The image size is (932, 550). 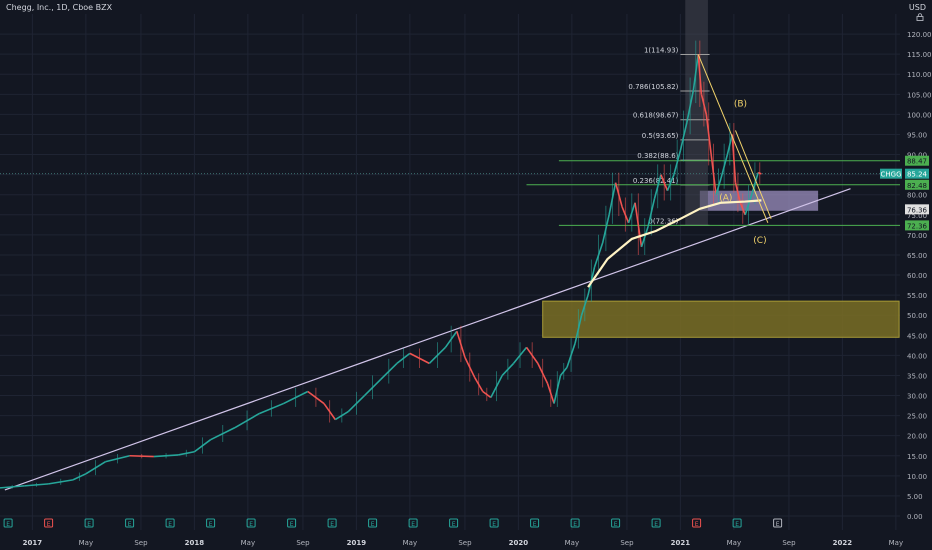 I want to click on fib-level-label: 0.5(93.65), so click(x=660, y=136).